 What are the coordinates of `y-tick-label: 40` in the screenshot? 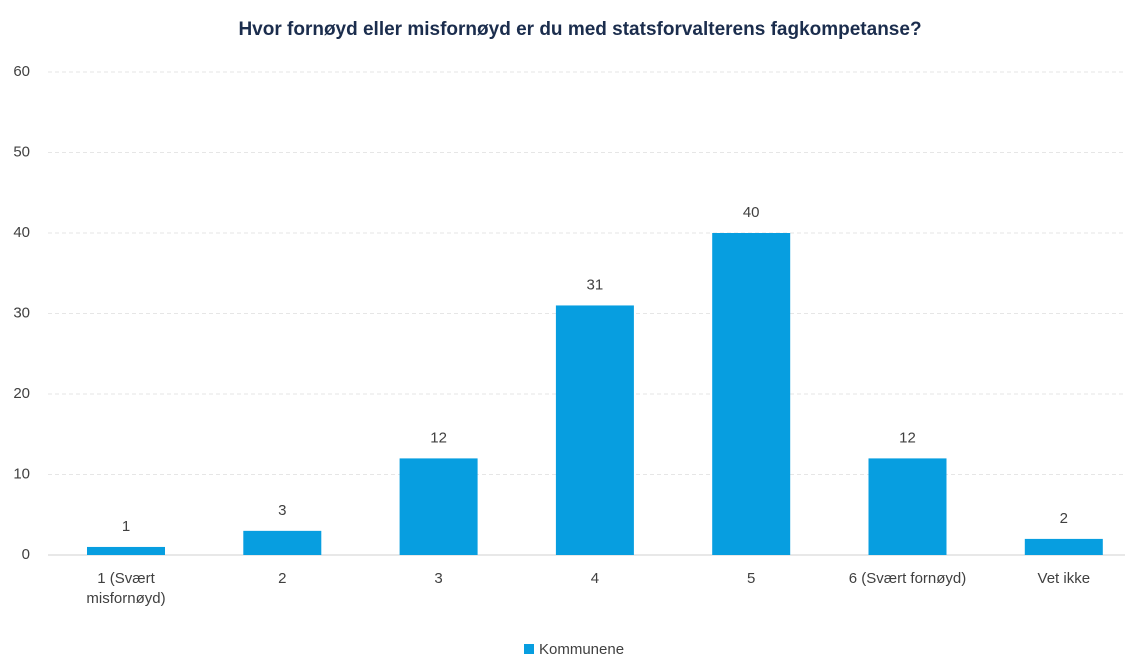 It's located at (21, 232).